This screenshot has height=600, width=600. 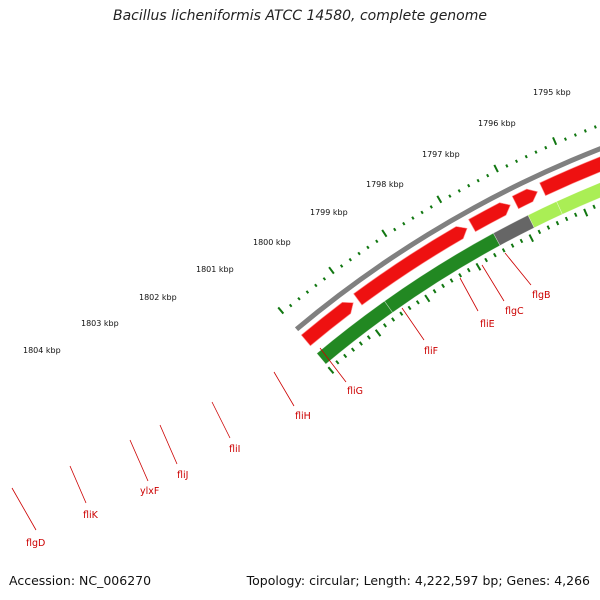 I want to click on gene-label: fliK, so click(x=91, y=515).